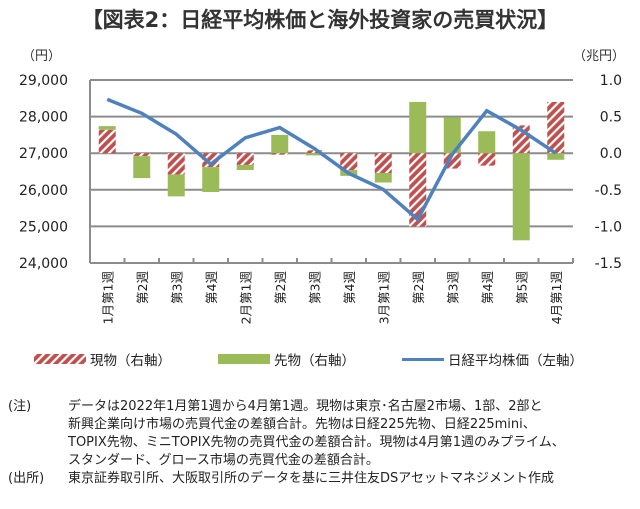  I want to click on right-axis-tick-label: -0.5, so click(608, 191).